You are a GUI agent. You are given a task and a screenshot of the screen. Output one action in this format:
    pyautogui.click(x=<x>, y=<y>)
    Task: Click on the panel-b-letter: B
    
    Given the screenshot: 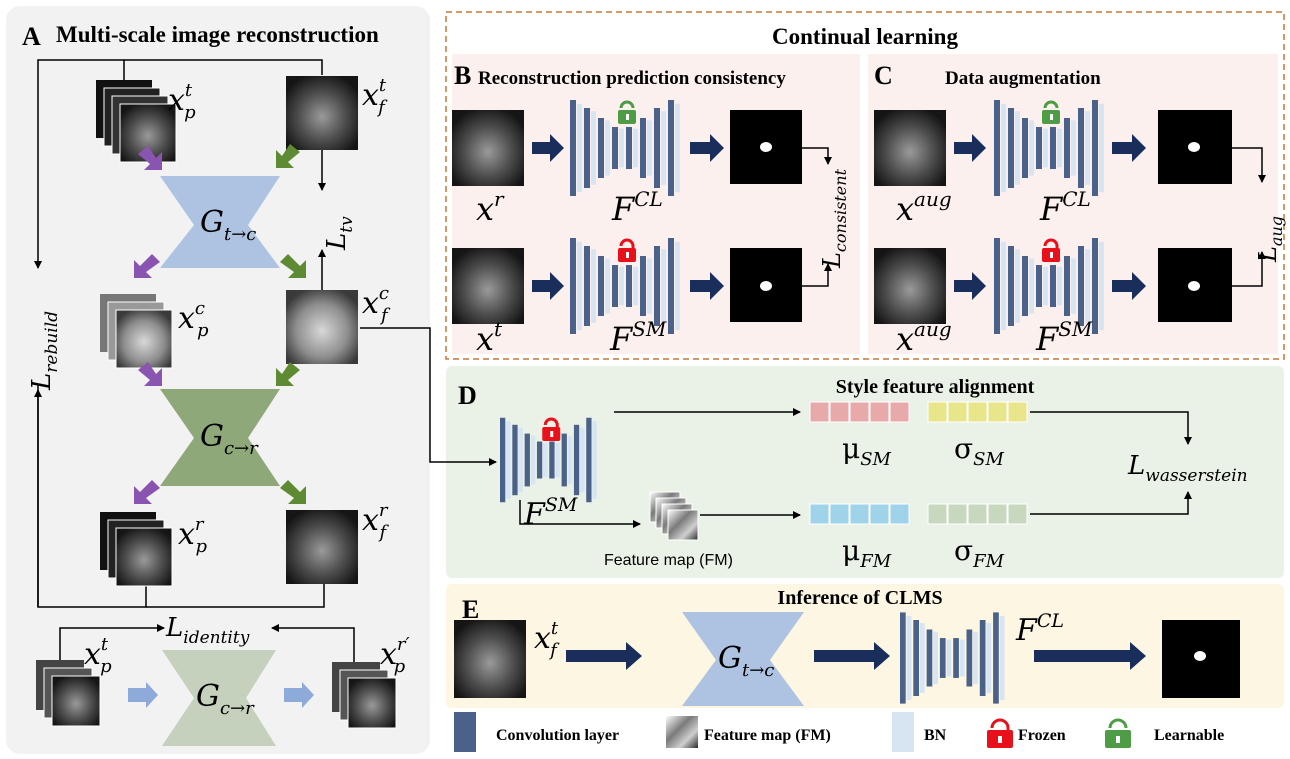 What is the action you would take?
    pyautogui.click(x=462, y=75)
    